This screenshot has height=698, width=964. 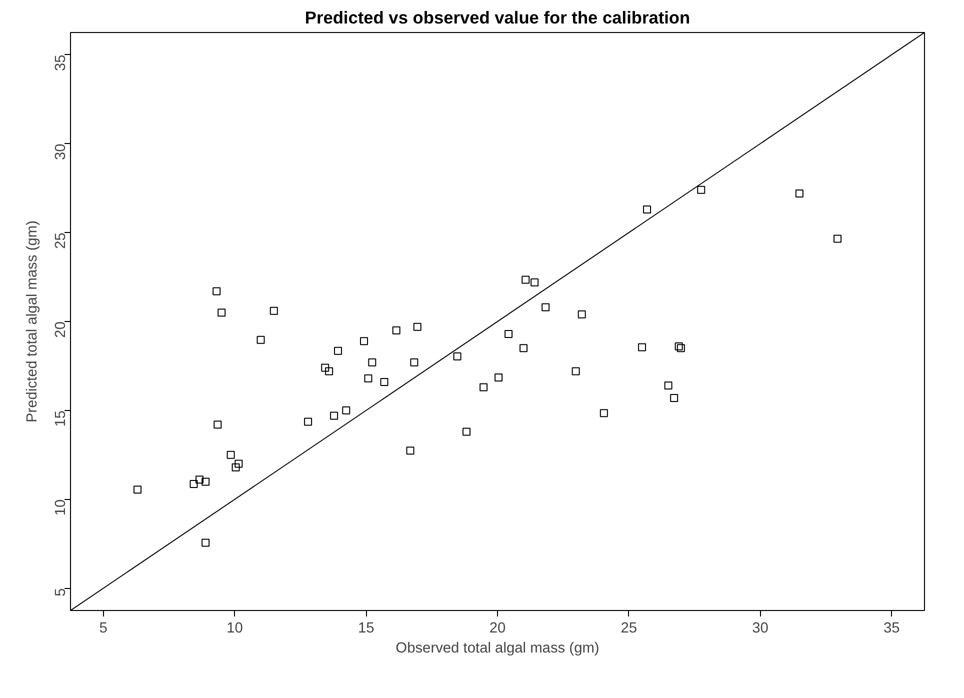 What do you see at coordinates (497, 18) in the screenshot?
I see `chart-title: Predicted vs observed value for the calibration` at bounding box center [497, 18].